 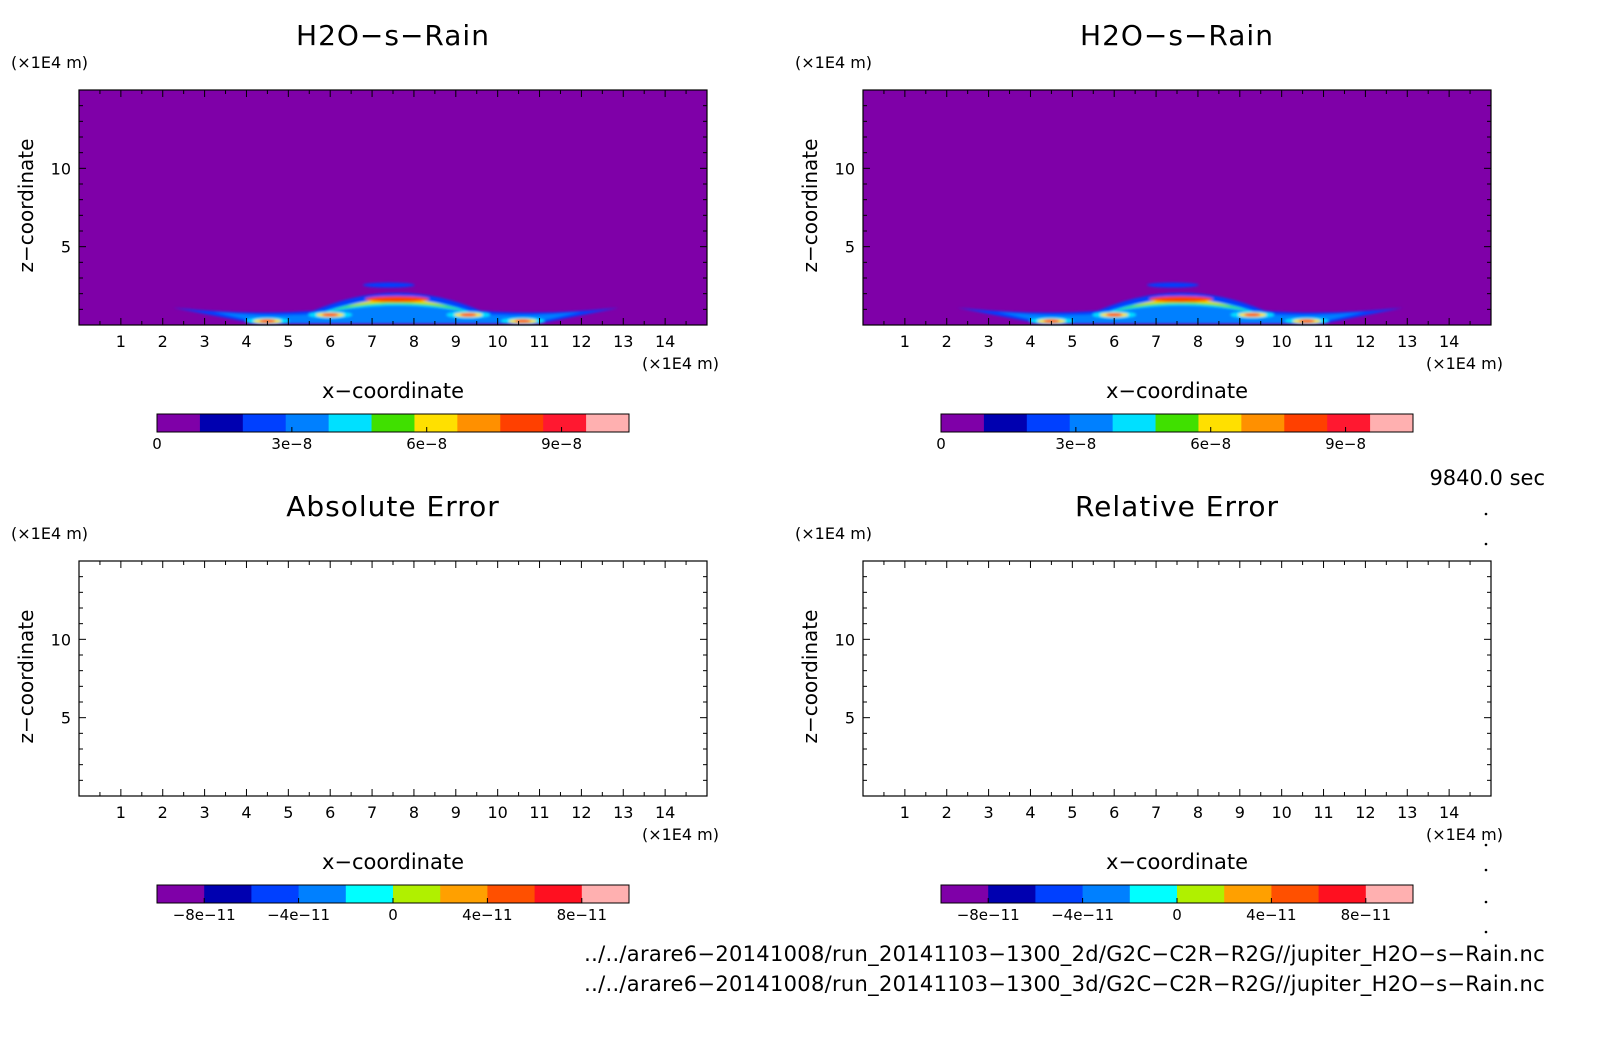 What do you see at coordinates (391, 433) in the screenshot?
I see `colorbar: 0 3e−8 6e−8 9e−8` at bounding box center [391, 433].